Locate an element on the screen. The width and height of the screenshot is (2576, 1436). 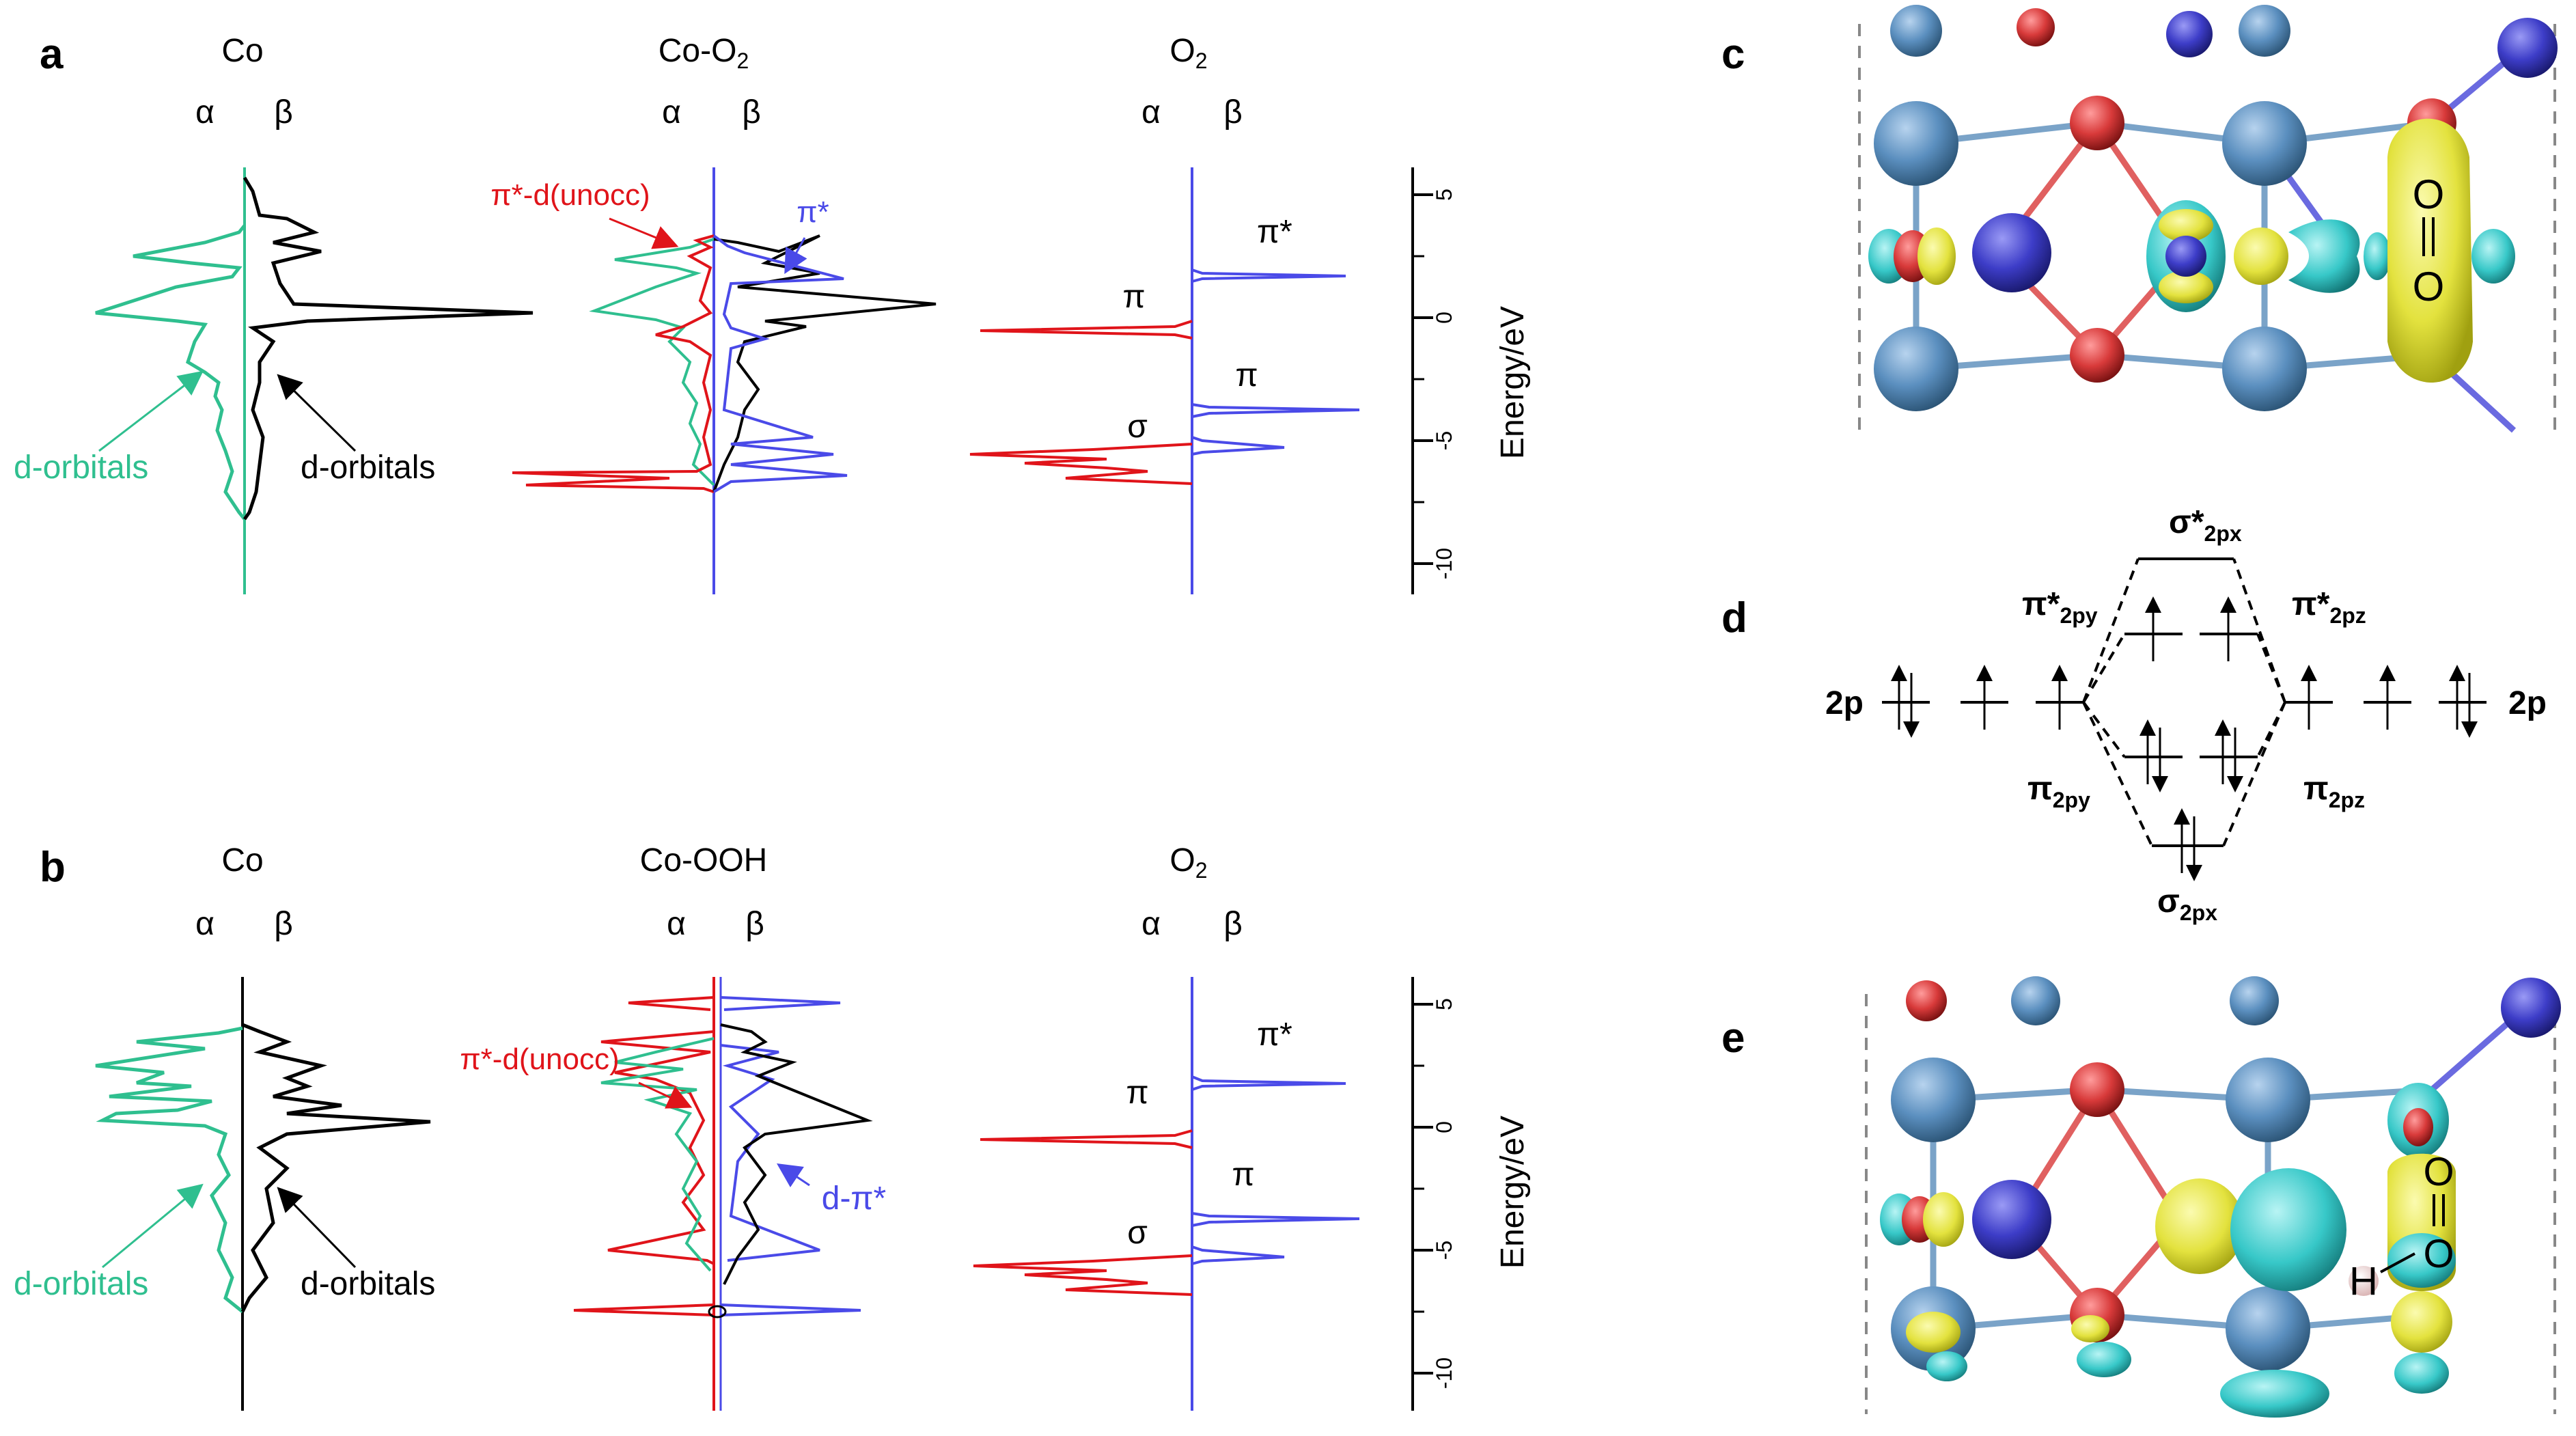
panel-c-structure: c O O is located at coordinates (2139, 221).